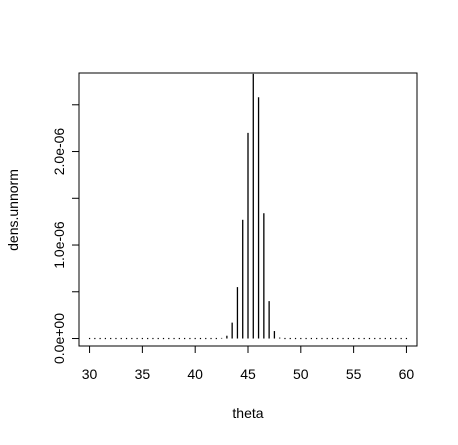  What do you see at coordinates (59, 338) in the screenshot?
I see `y-tick-label: 0.0e+00` at bounding box center [59, 338].